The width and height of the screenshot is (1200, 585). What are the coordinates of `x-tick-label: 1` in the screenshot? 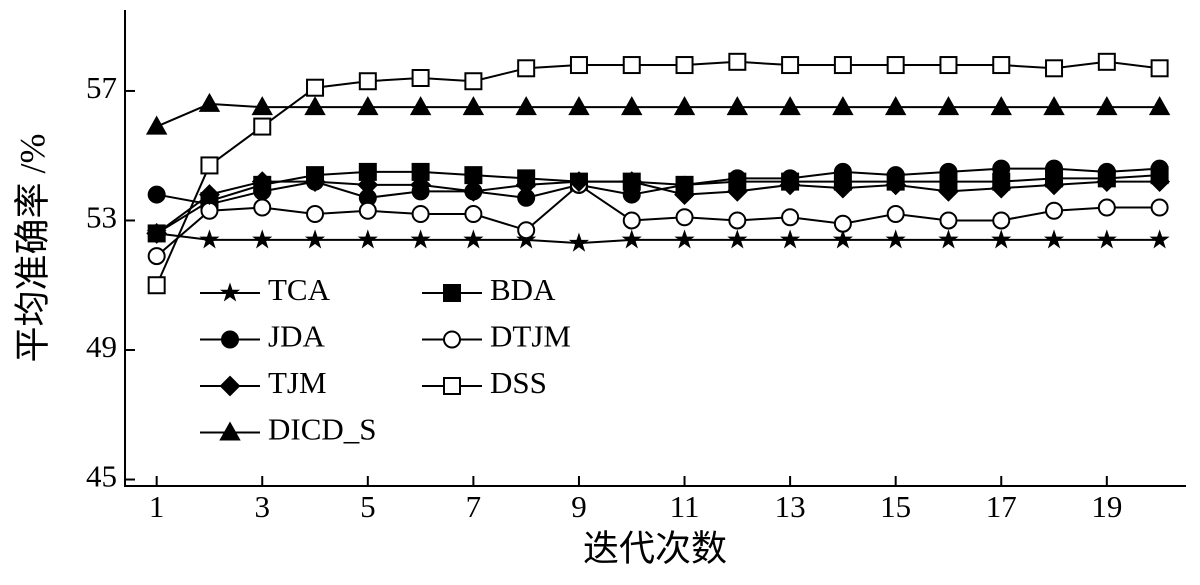 It's located at (157, 506).